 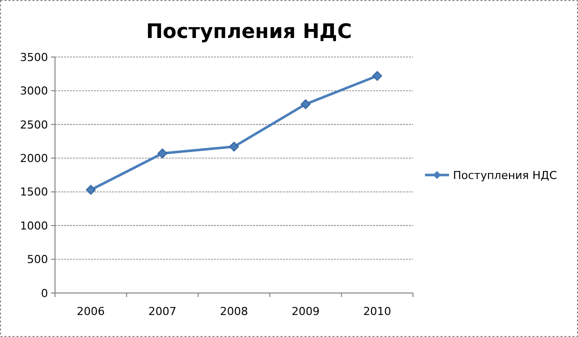 What do you see at coordinates (162, 311) in the screenshot?
I see `x-tick-label: 2007` at bounding box center [162, 311].